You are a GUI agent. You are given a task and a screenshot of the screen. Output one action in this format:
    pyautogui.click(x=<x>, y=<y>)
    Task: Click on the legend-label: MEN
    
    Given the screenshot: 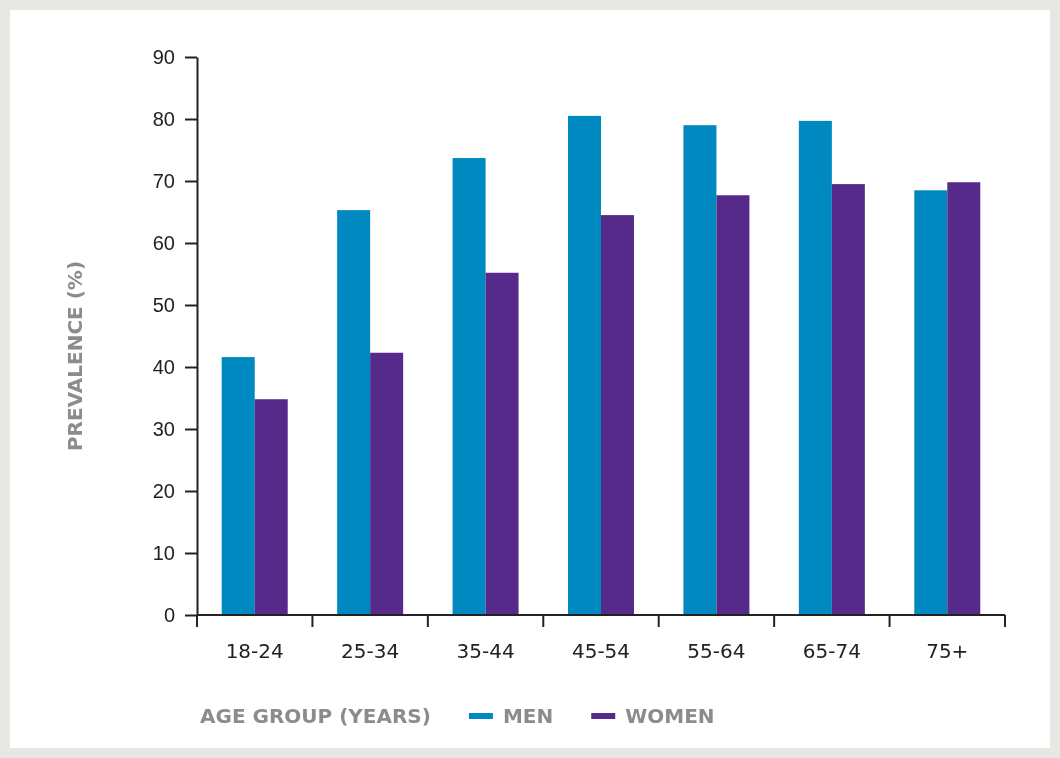 What is the action you would take?
    pyautogui.click(x=528, y=716)
    